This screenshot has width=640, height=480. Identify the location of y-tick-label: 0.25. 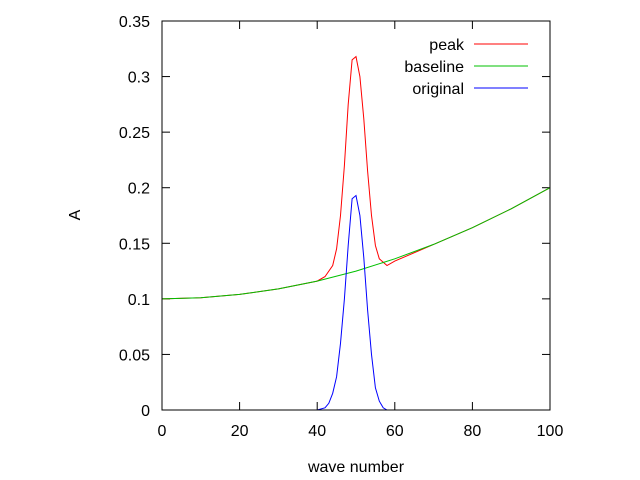
(134, 133).